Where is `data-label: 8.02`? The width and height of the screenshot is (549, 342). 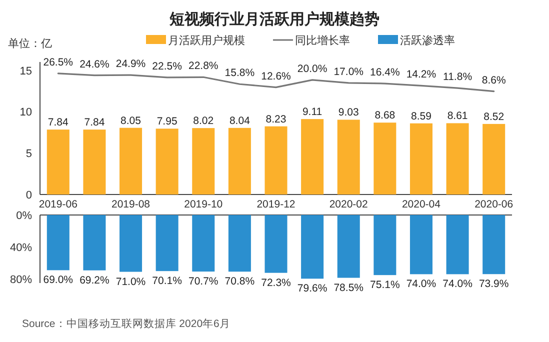 data-label: 8.02 is located at coordinates (203, 121).